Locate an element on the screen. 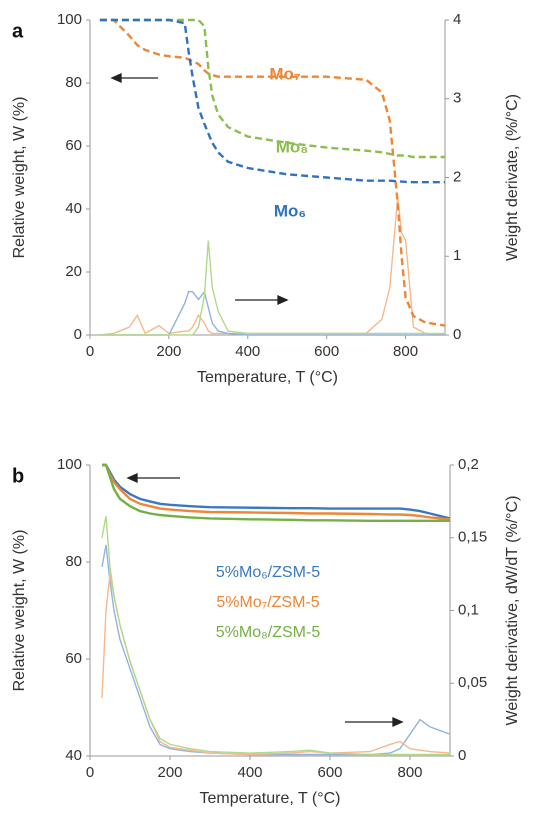 This screenshot has width=533, height=827. y2-tick-label: 0,2 is located at coordinates (468, 464).